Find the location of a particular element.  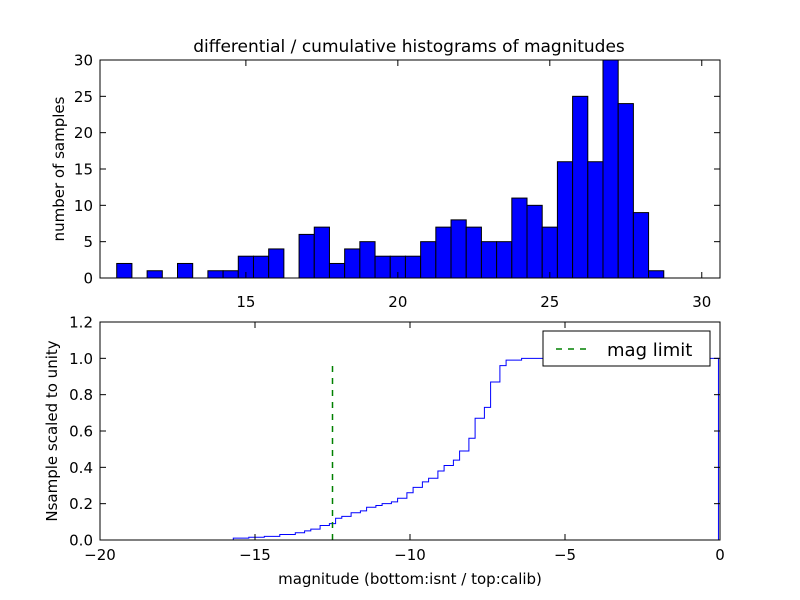

x-tick-label: −5 is located at coordinates (565, 555).